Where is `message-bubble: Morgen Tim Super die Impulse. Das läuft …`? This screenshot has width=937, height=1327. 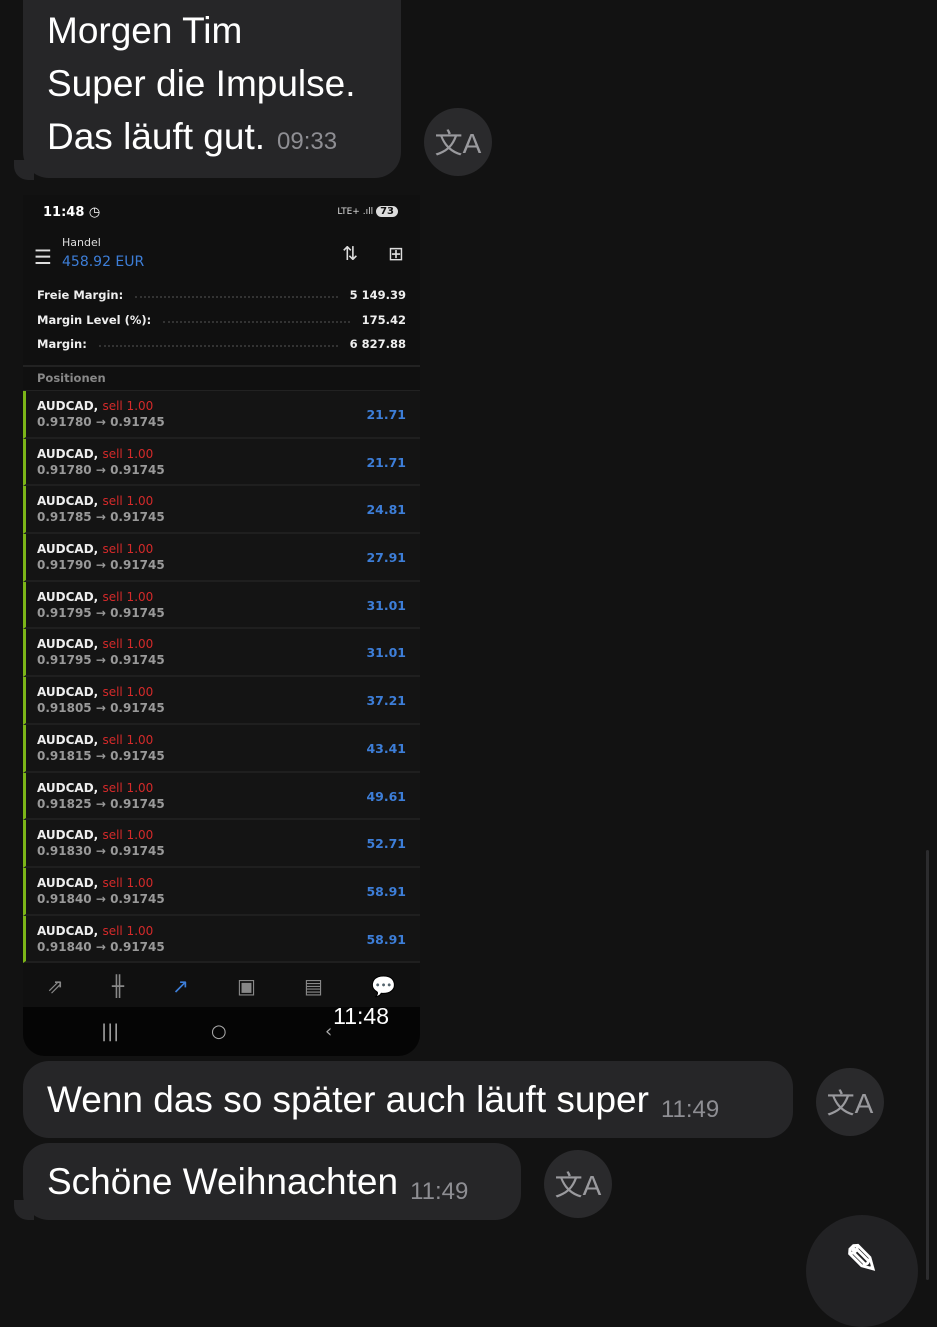
message-bubble: Morgen Tim Super die Impulse. Das läuft … is located at coordinates (212, 89).